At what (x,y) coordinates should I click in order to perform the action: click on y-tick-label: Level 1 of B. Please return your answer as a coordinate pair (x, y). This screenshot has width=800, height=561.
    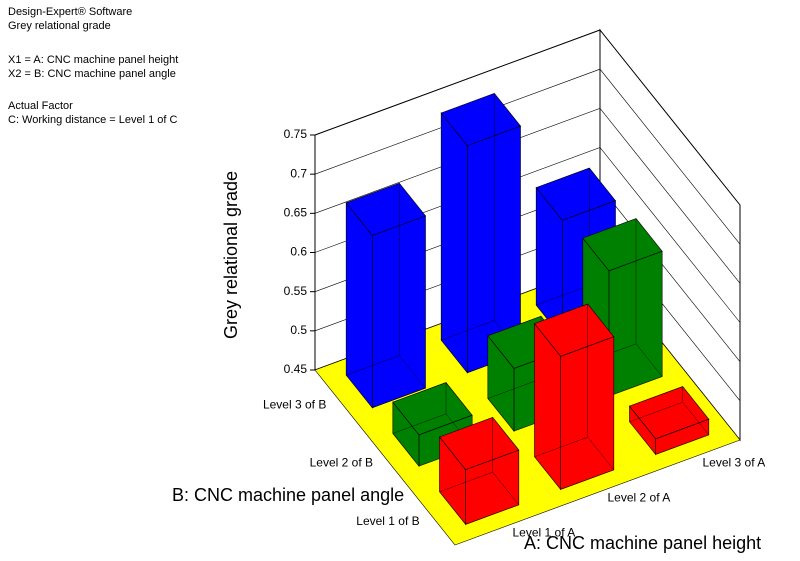
    Looking at the image, I should click on (387, 521).